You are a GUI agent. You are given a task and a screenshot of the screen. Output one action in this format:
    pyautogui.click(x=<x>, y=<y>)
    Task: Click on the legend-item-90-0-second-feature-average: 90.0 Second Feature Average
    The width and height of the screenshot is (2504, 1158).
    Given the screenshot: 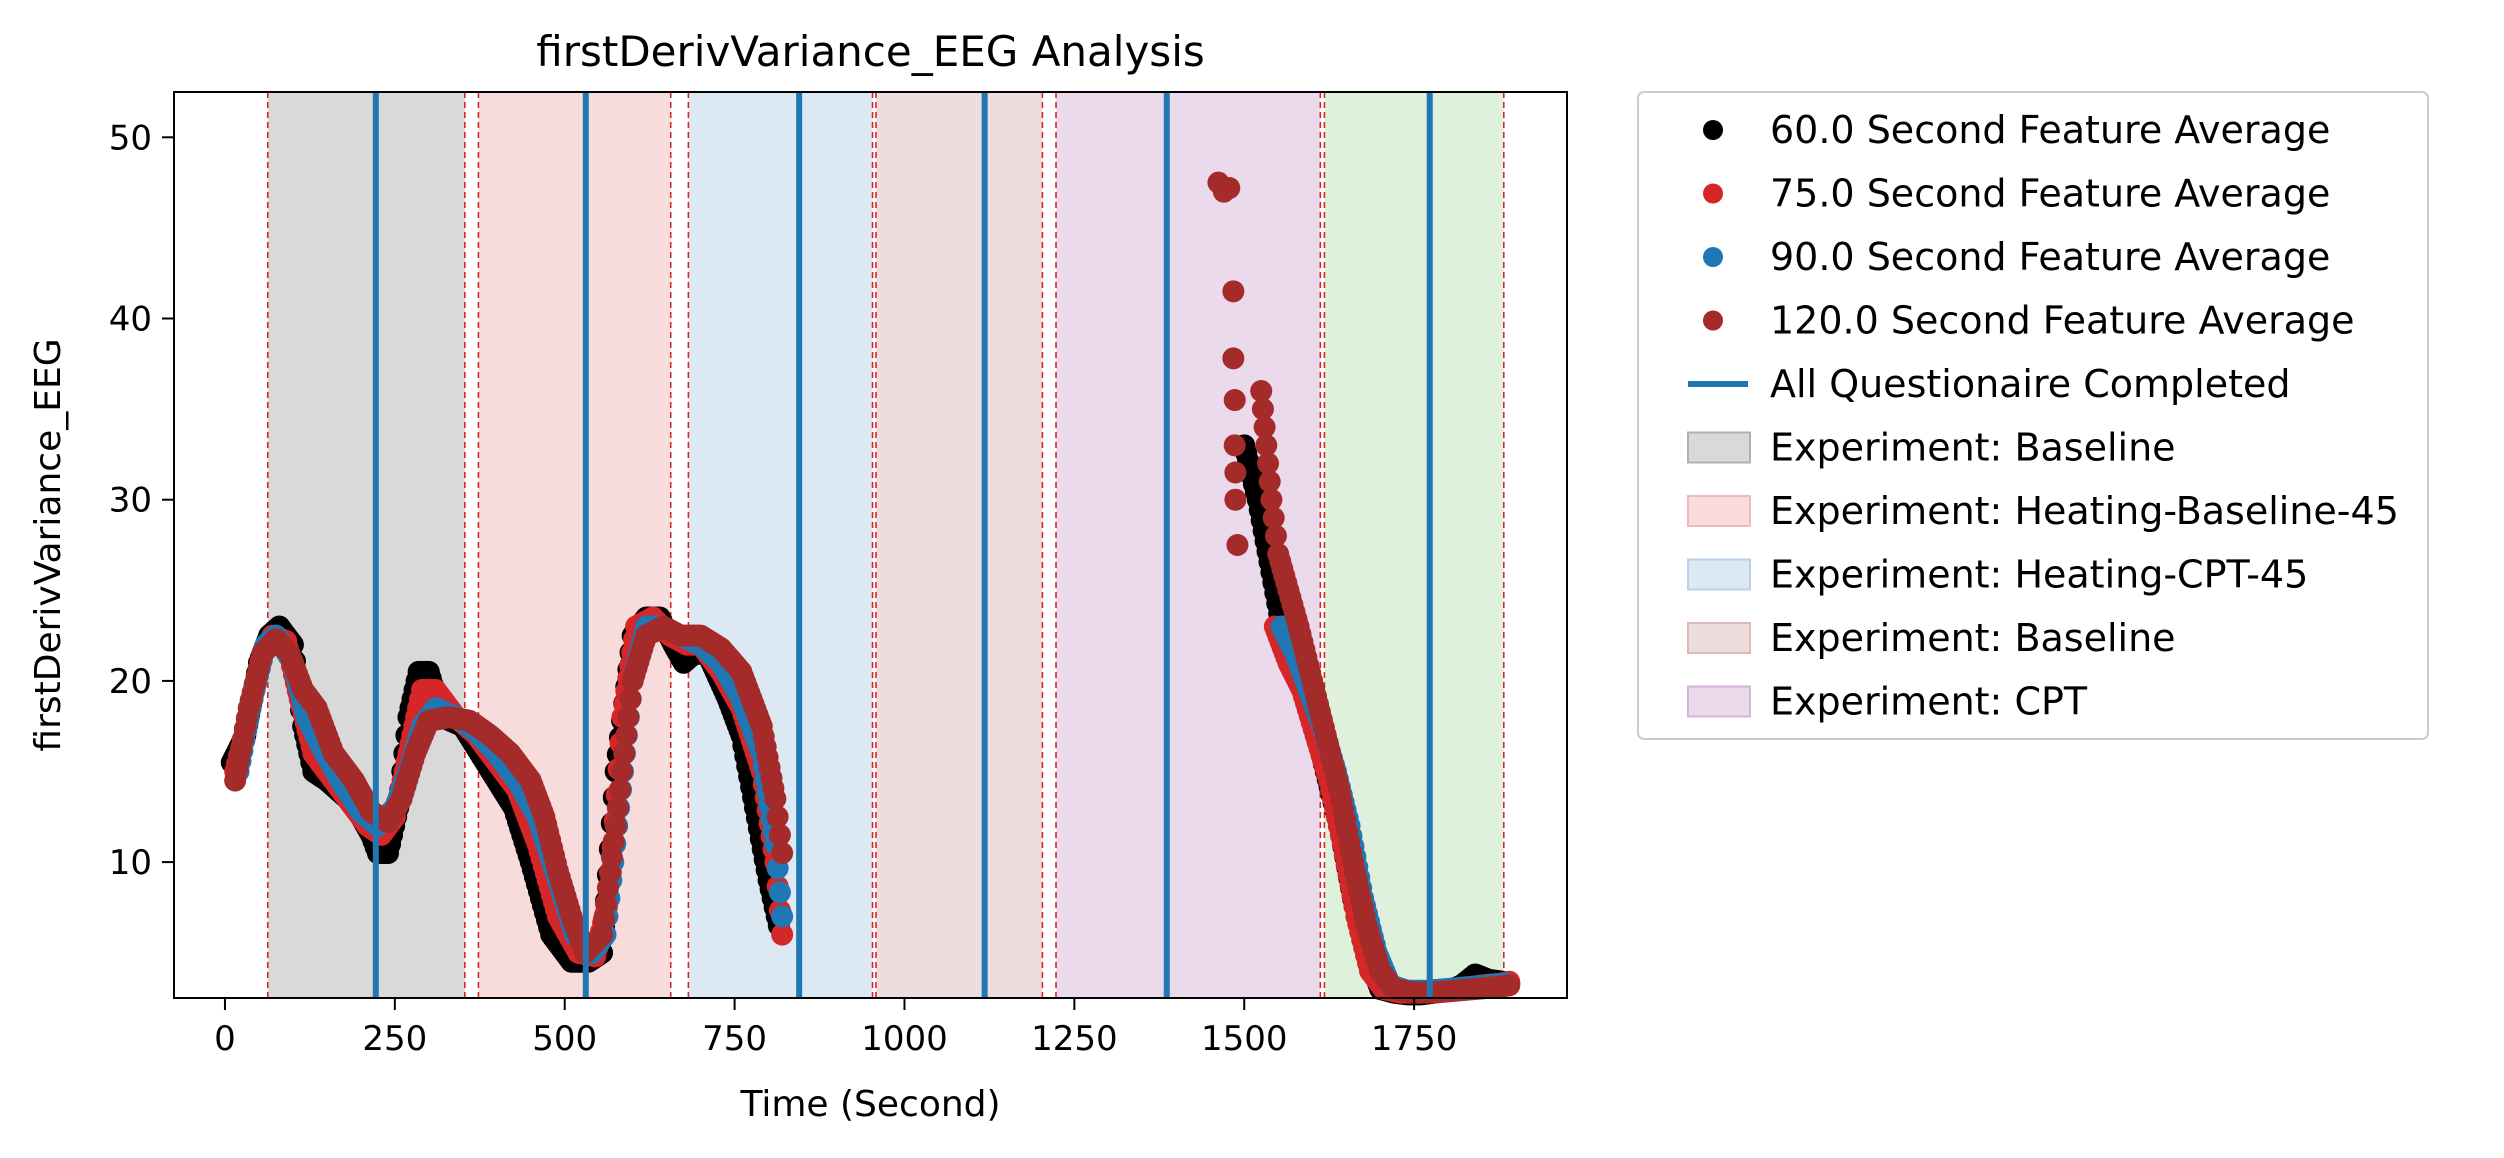 What is the action you would take?
    pyautogui.click(x=2016, y=257)
    